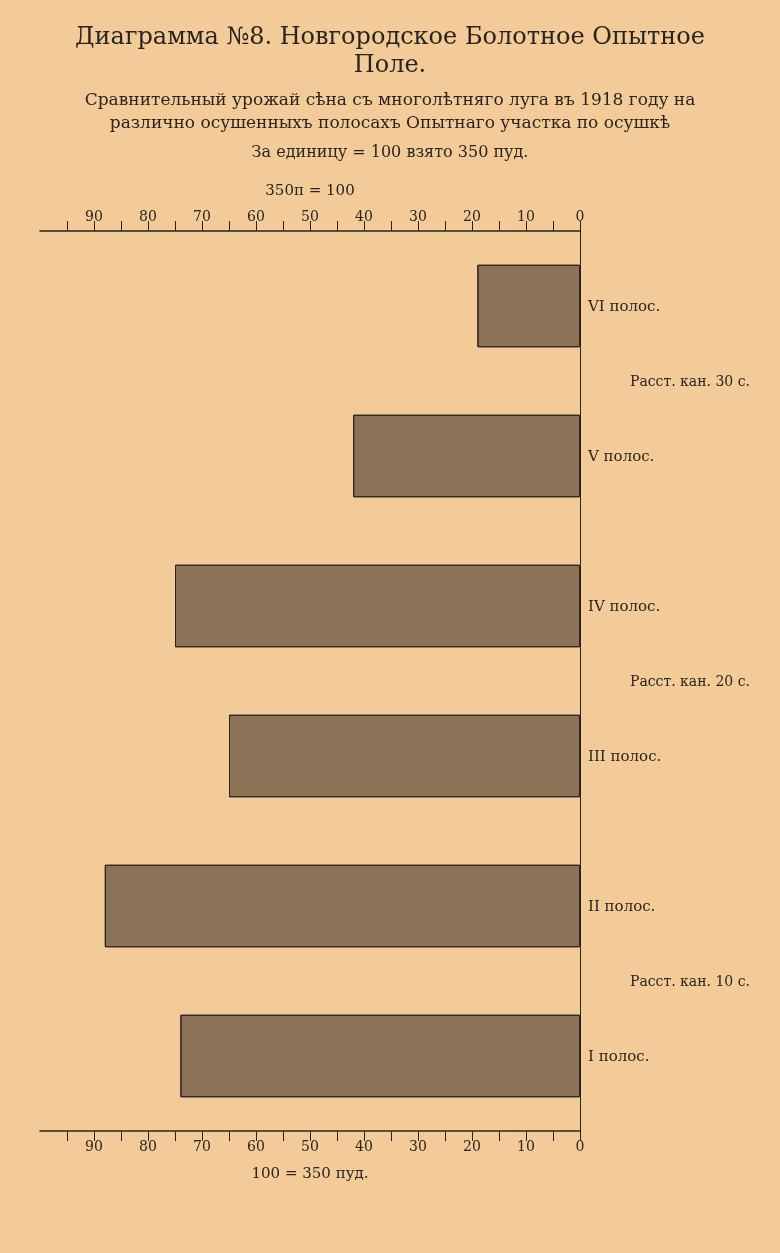 The height and width of the screenshot is (1253, 780). Describe the element at coordinates (364, 215) in the screenshot. I see `x2-tick-label: 40` at that location.